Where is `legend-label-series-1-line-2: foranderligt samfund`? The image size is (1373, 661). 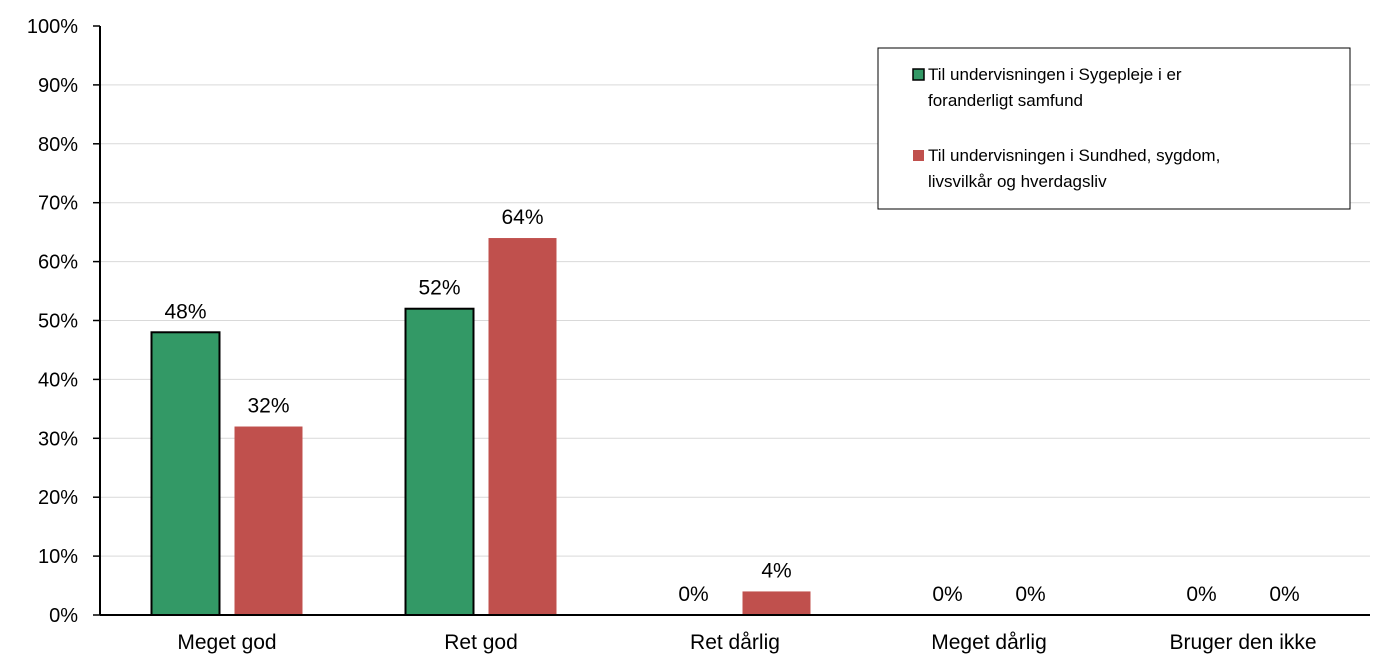
legend-label-series-1-line-2: foranderligt samfund is located at coordinates (1005, 100).